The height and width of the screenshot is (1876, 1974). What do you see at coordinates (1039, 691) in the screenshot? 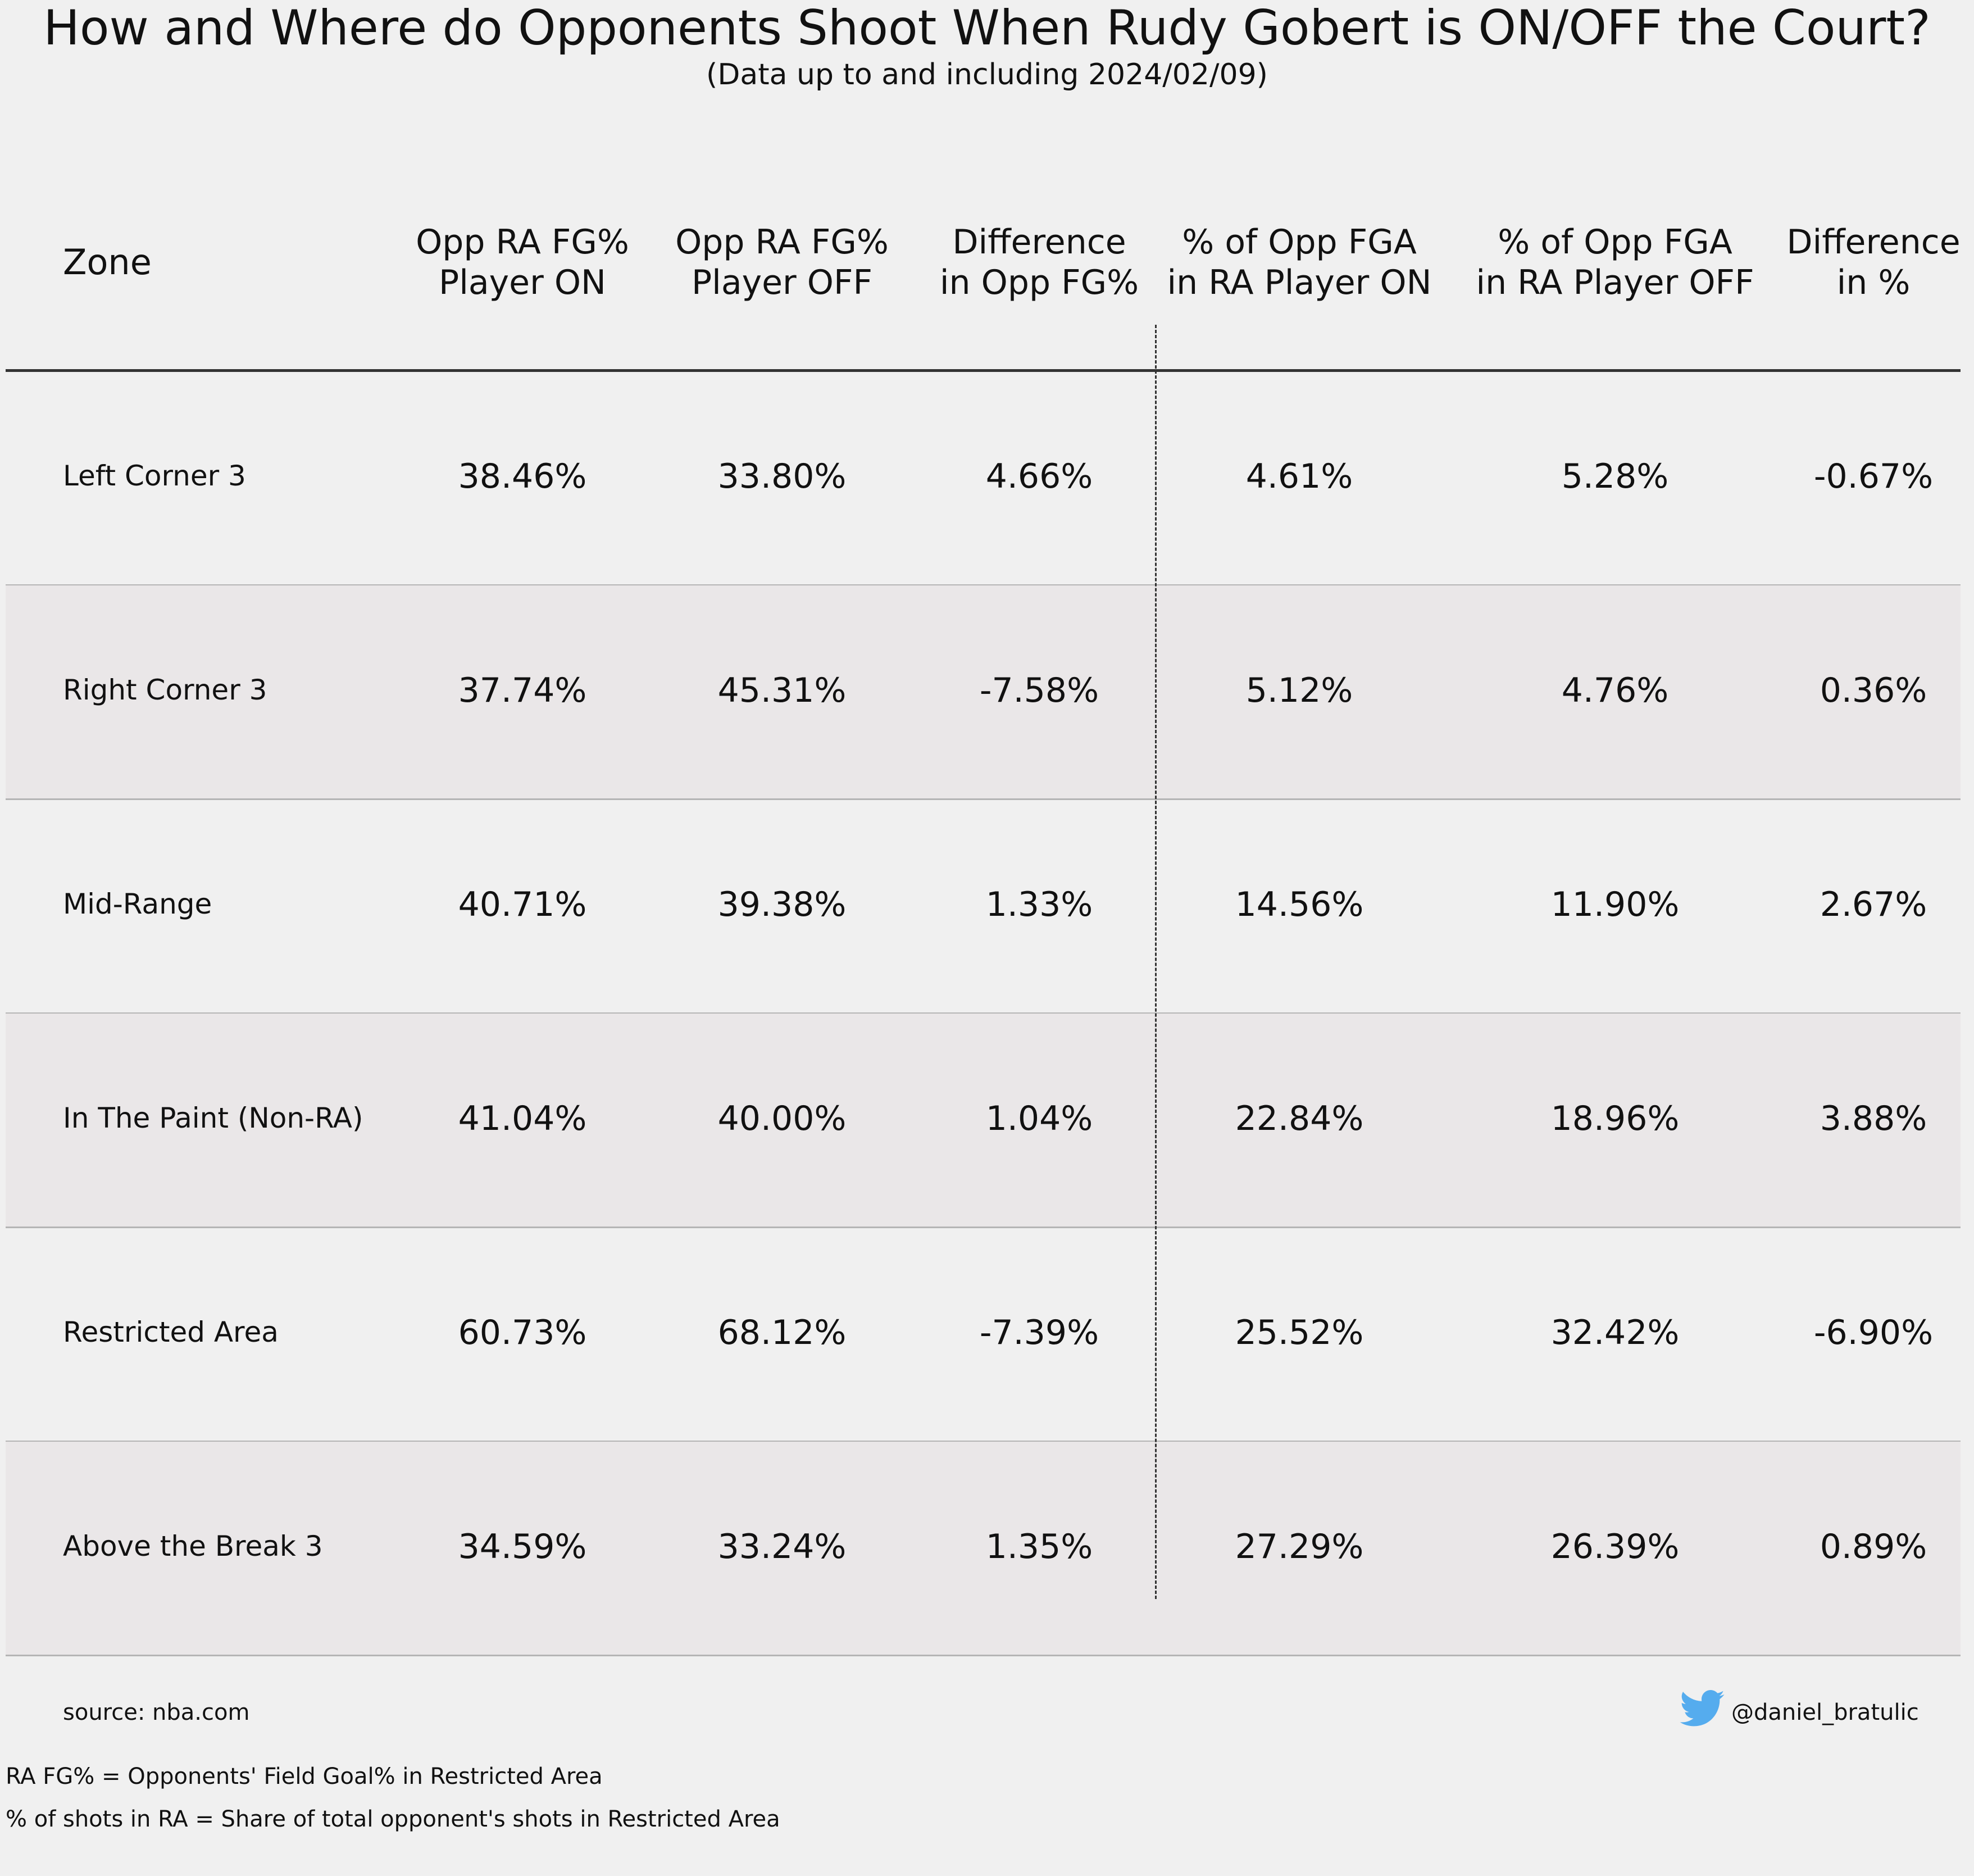
I see `value-cell: -7.58%` at bounding box center [1039, 691].